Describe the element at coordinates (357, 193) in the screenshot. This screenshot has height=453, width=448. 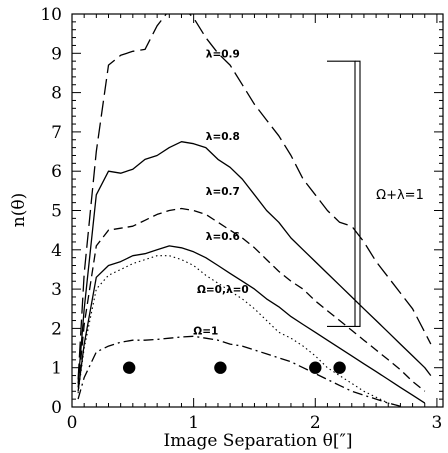
I see `bracket-outer` at that location.